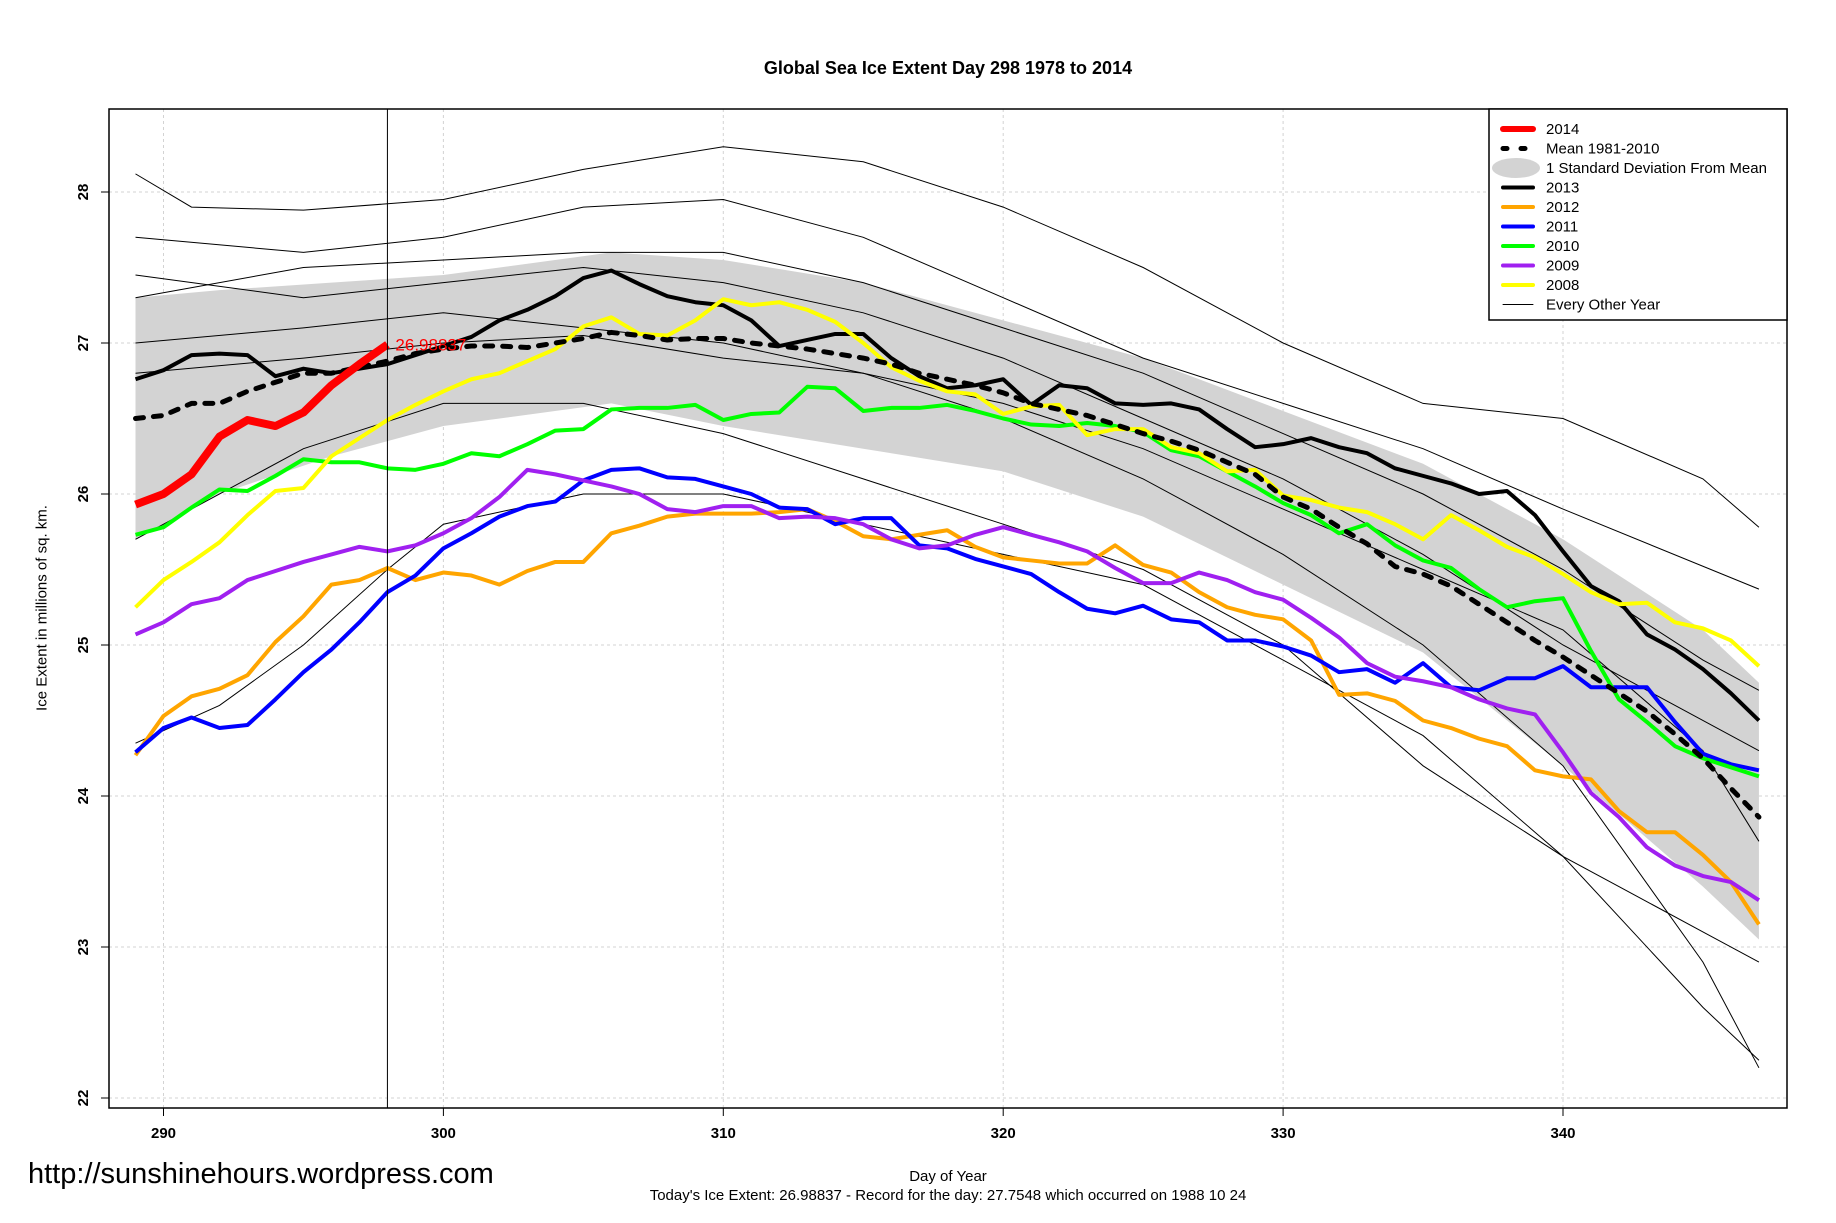  I want to click on legend-swatch, so click(1516, 168).